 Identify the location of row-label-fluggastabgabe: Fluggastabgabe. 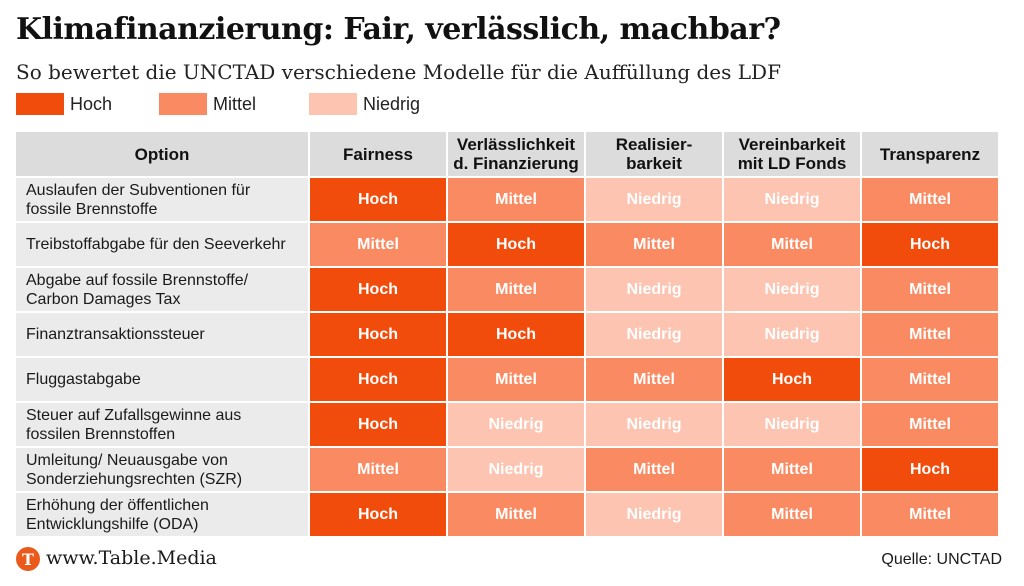
(162, 379).